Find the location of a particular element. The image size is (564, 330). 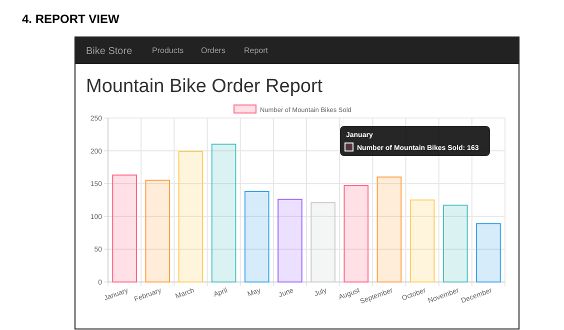

text: Report is located at coordinates (256, 50).